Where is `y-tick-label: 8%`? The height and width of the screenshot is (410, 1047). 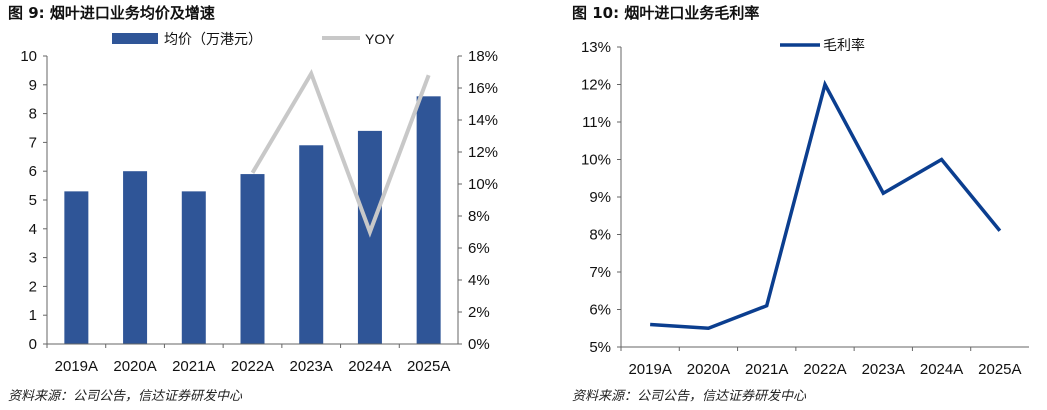 y-tick-label: 8% is located at coordinates (600, 235).